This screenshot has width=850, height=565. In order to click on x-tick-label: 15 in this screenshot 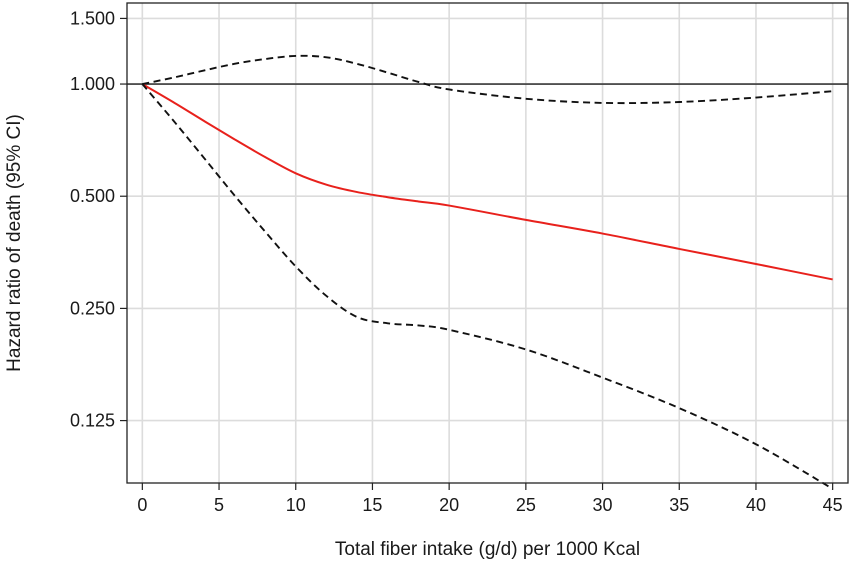, I will do `click(372, 505)`.